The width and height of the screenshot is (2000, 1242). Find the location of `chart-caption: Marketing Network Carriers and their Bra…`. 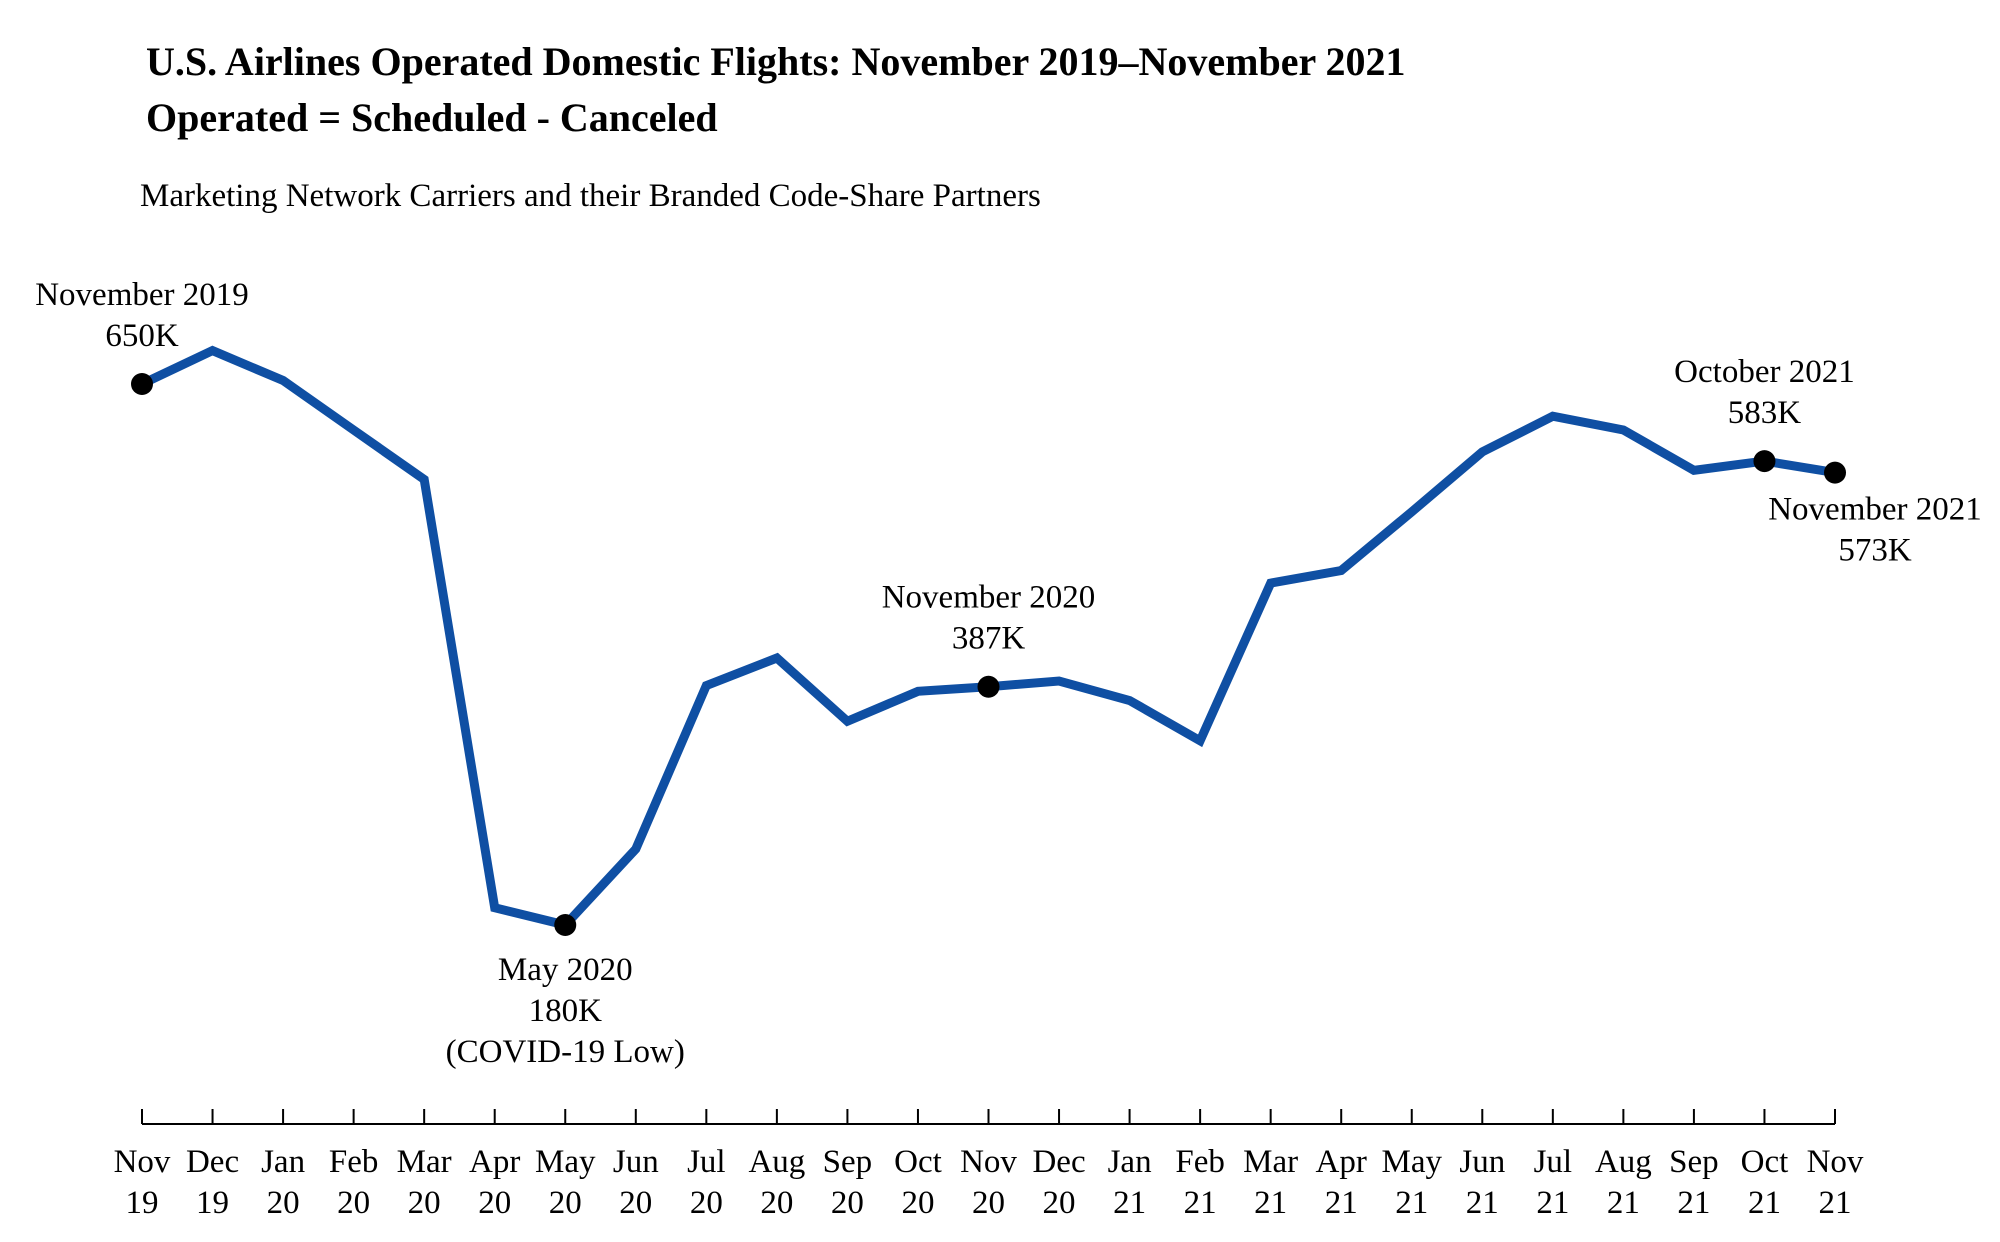

chart-caption: Marketing Network Carriers and their Bra… is located at coordinates (590, 196).